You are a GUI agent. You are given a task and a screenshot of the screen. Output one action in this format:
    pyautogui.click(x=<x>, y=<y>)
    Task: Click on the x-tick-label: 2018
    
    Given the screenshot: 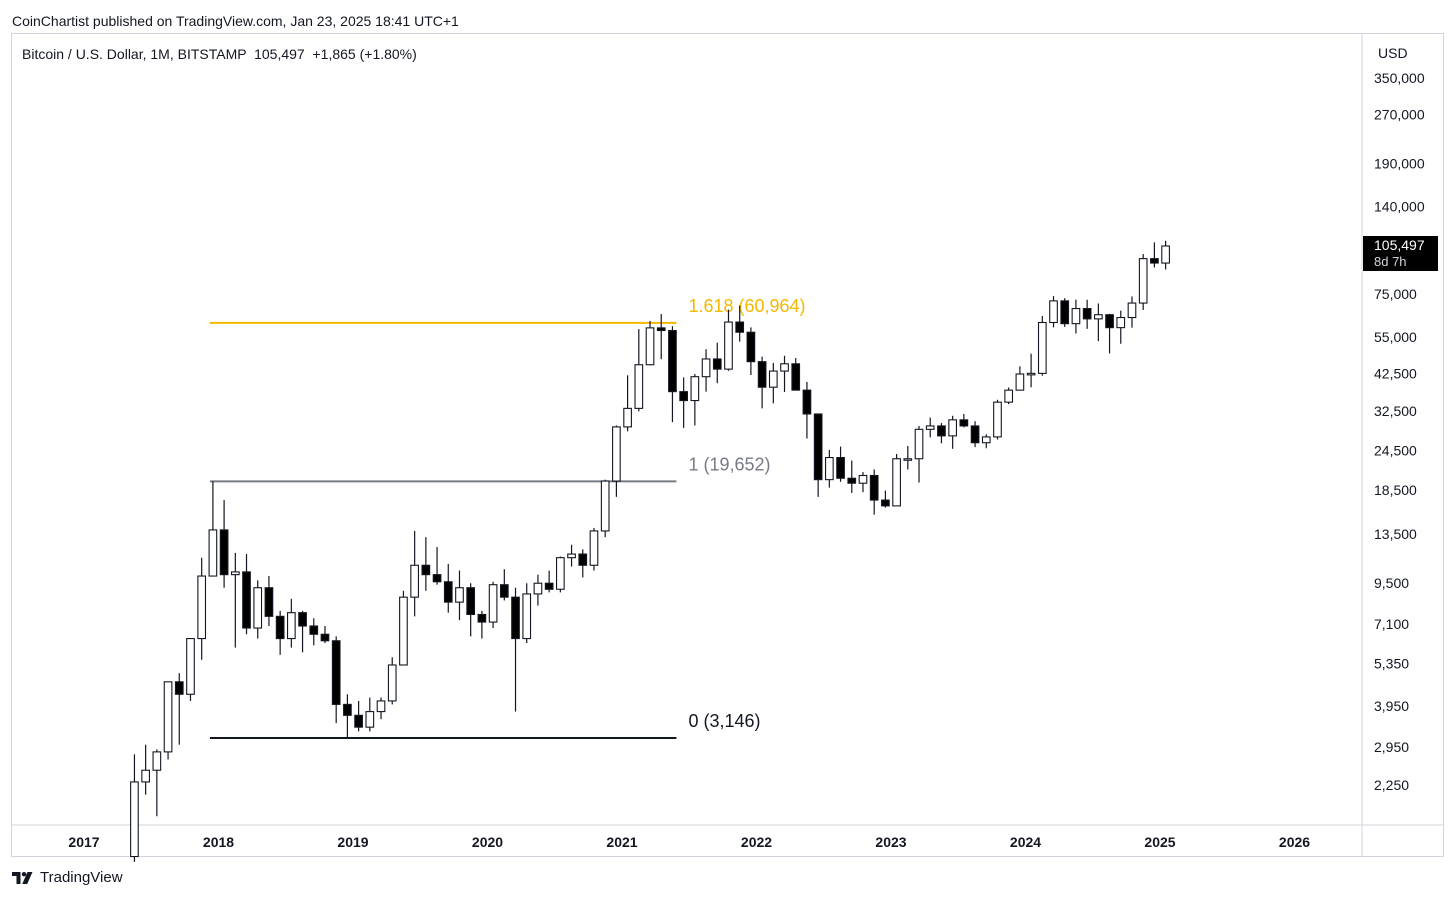 What is the action you would take?
    pyautogui.click(x=218, y=842)
    